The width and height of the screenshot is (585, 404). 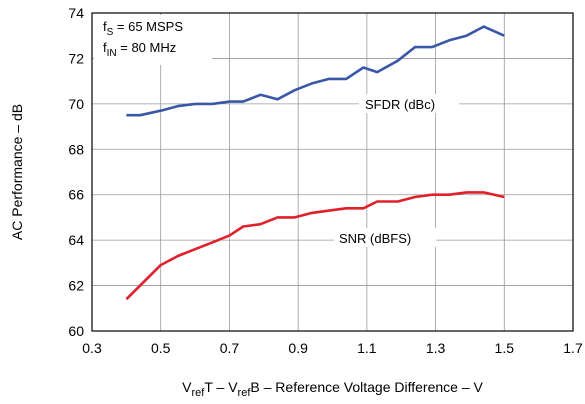 What do you see at coordinates (573, 348) in the screenshot?
I see `x-tick-label-1.7: 1.7` at bounding box center [573, 348].